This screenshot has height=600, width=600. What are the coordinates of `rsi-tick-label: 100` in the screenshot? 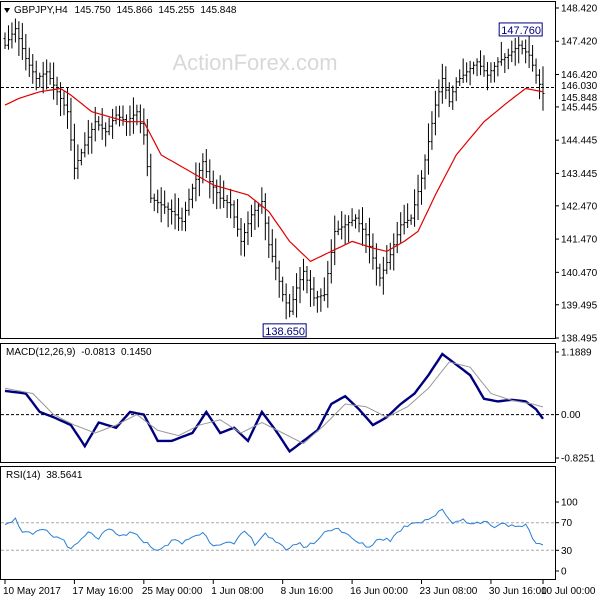 It's located at (569, 503).